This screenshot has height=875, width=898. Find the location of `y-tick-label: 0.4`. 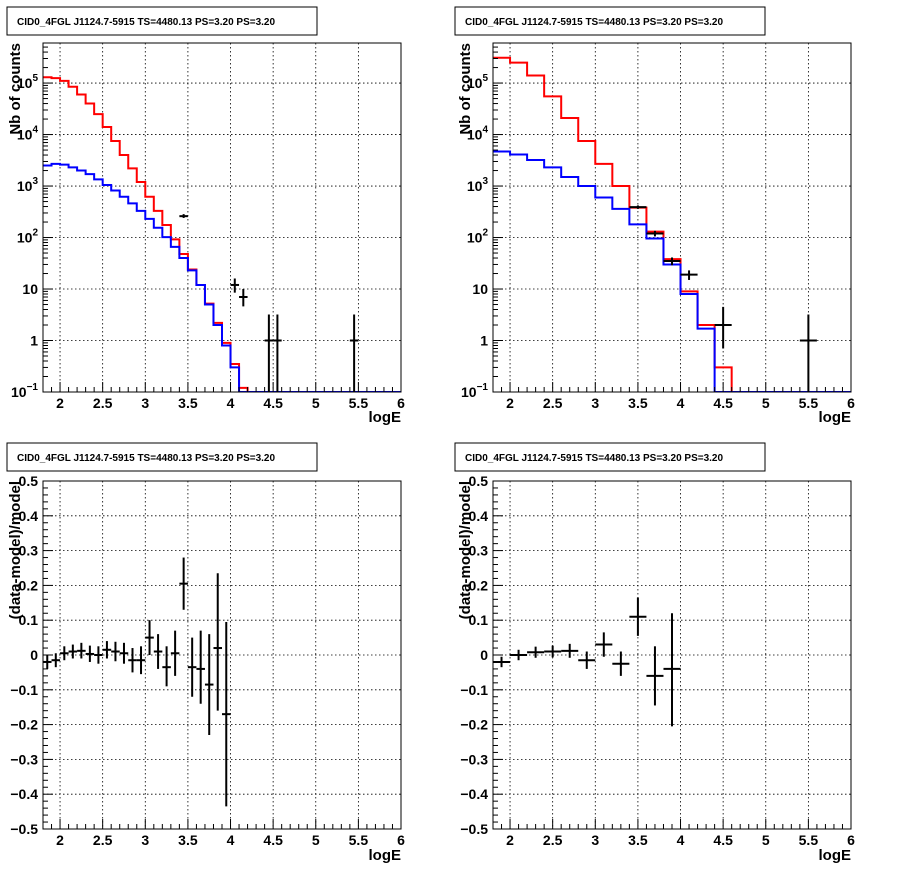

y-tick-label: 0.4 is located at coordinates (29, 516).